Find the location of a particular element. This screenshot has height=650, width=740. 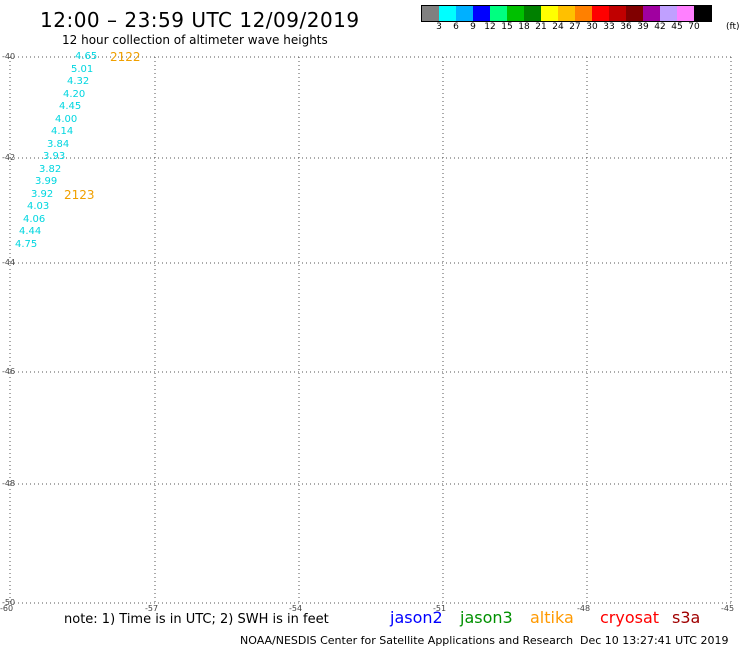

latitude-label: -46 is located at coordinates (9, 371).